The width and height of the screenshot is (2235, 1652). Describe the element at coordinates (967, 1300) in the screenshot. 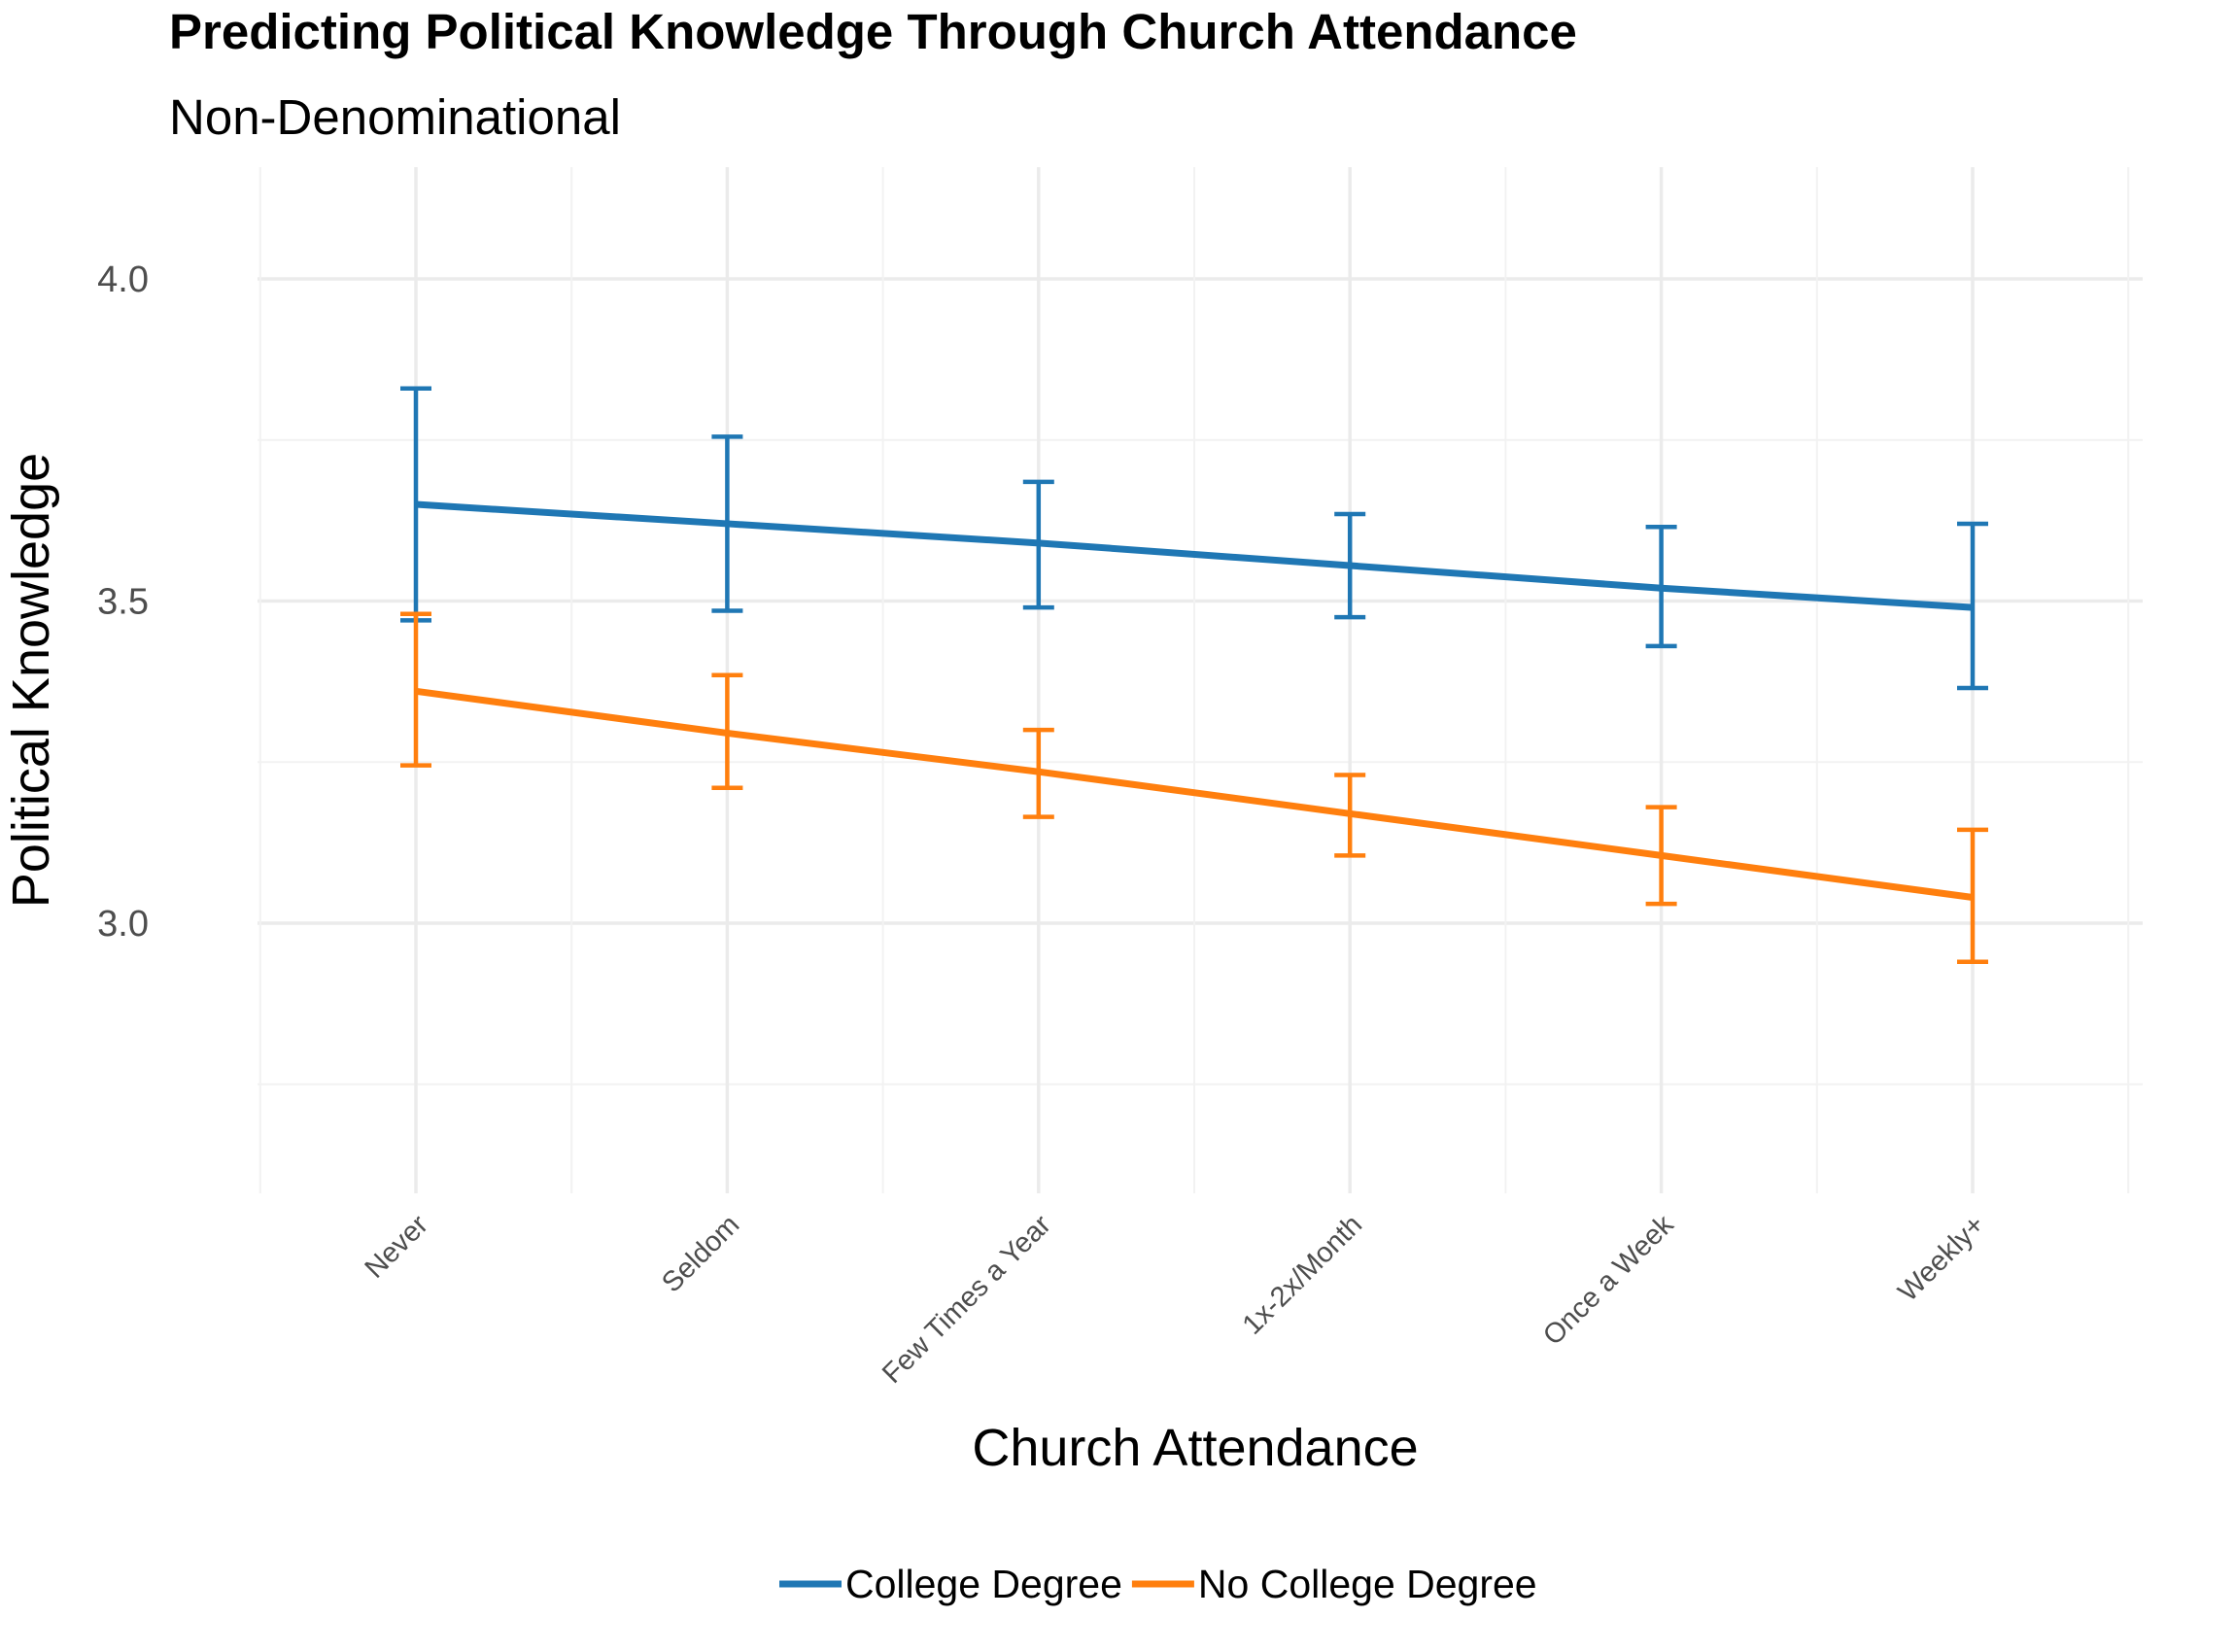

I see `x-tick-label: Few Times a Year` at that location.